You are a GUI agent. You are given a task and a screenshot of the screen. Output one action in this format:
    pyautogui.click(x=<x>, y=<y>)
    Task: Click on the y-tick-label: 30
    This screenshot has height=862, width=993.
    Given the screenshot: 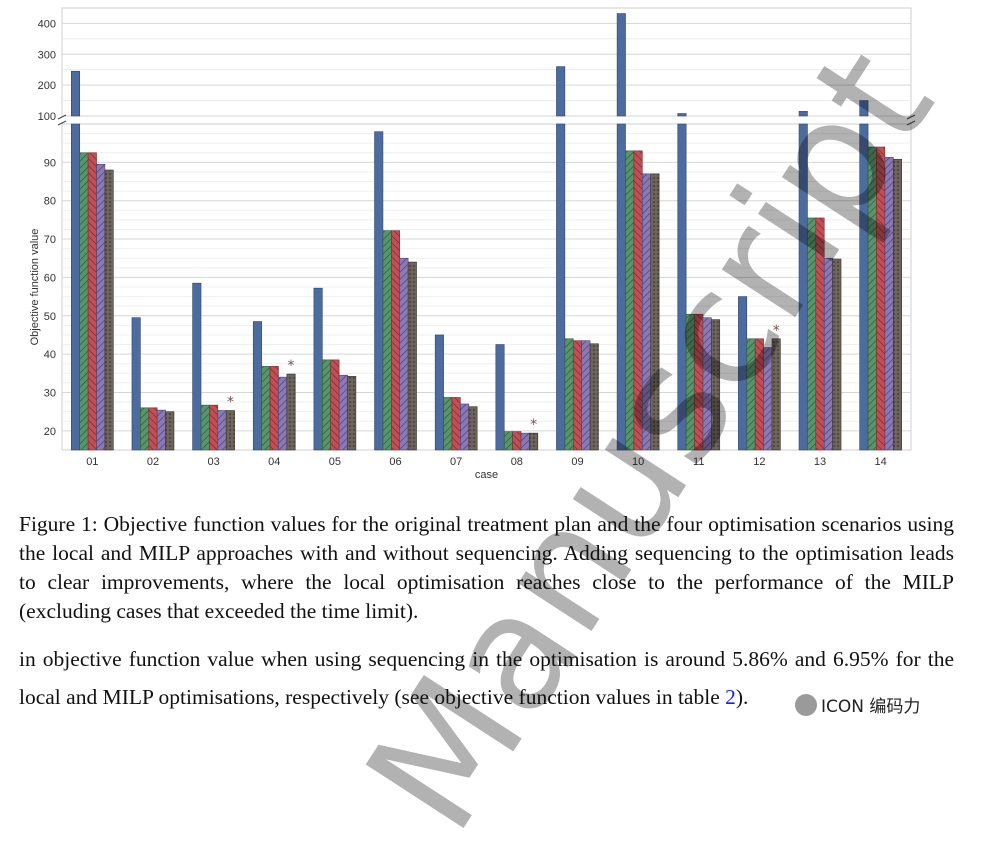 What is the action you would take?
    pyautogui.click(x=50, y=393)
    